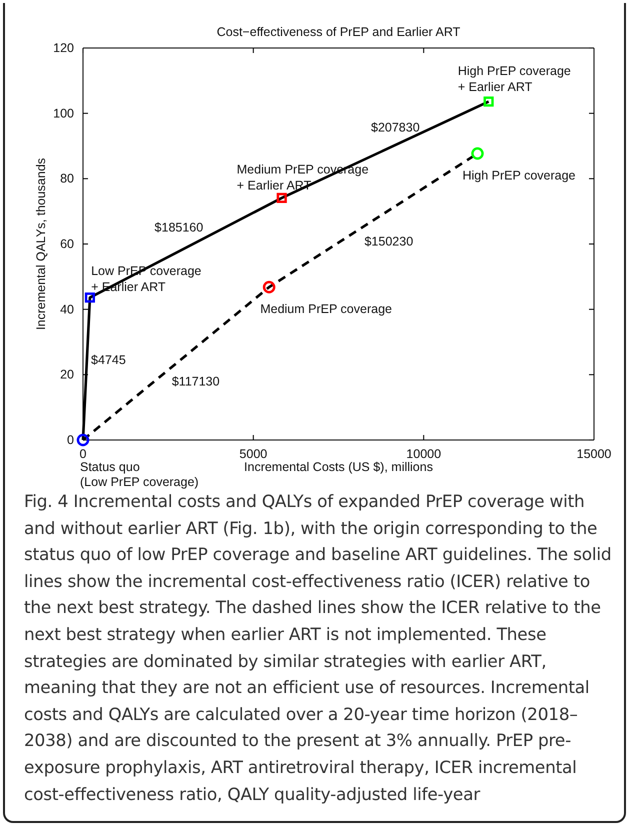  What do you see at coordinates (196, 381) in the screenshot?
I see `annotation: $117130` at bounding box center [196, 381].